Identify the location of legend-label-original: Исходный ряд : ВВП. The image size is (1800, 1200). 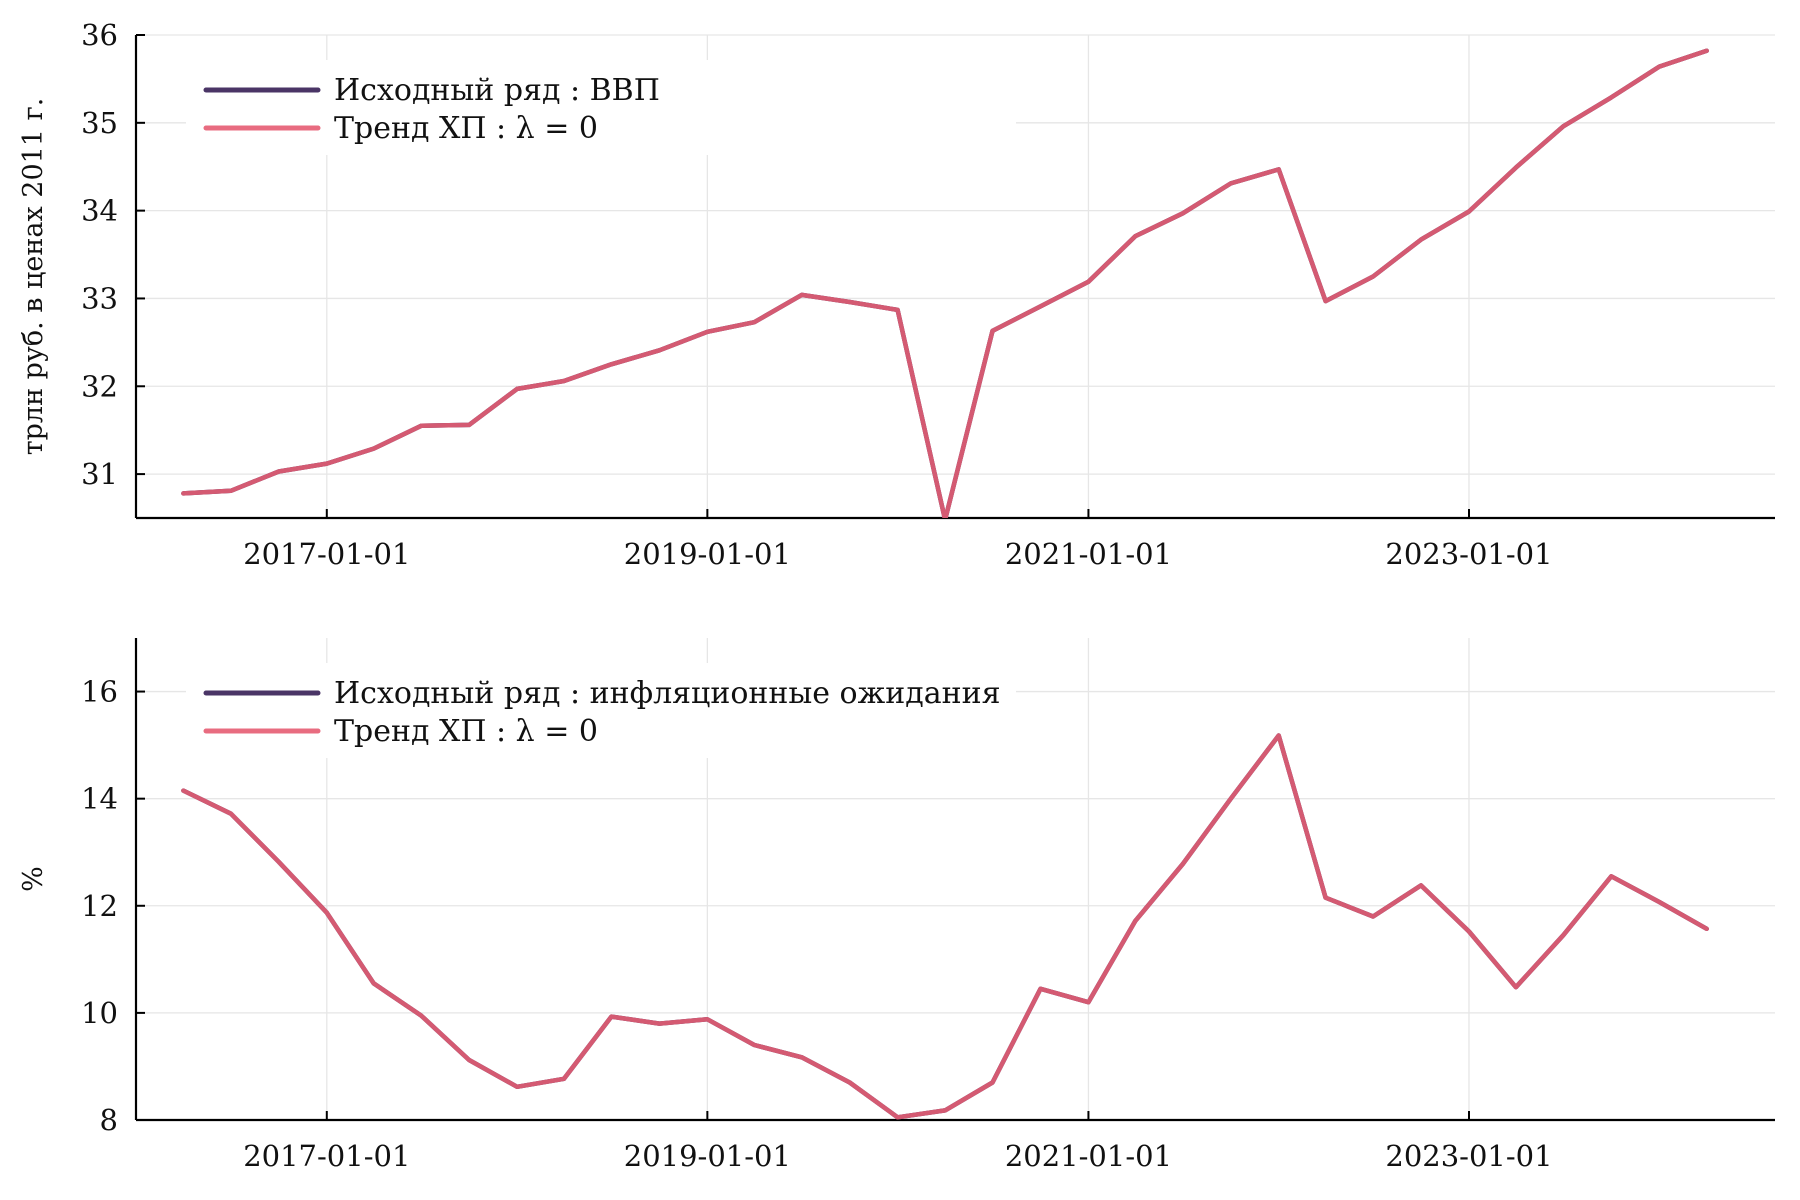
(497, 90).